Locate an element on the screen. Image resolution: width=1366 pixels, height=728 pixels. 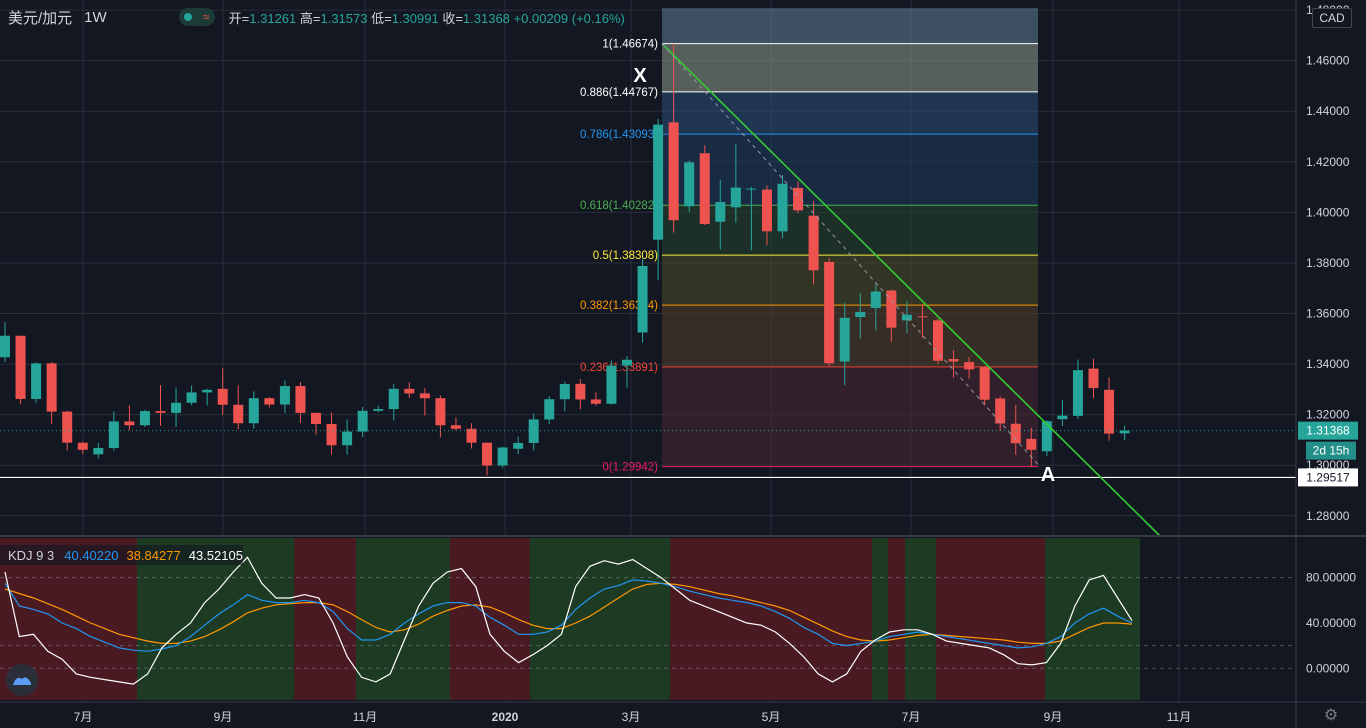
wave-icon: ≈ is located at coordinates (206, 17).